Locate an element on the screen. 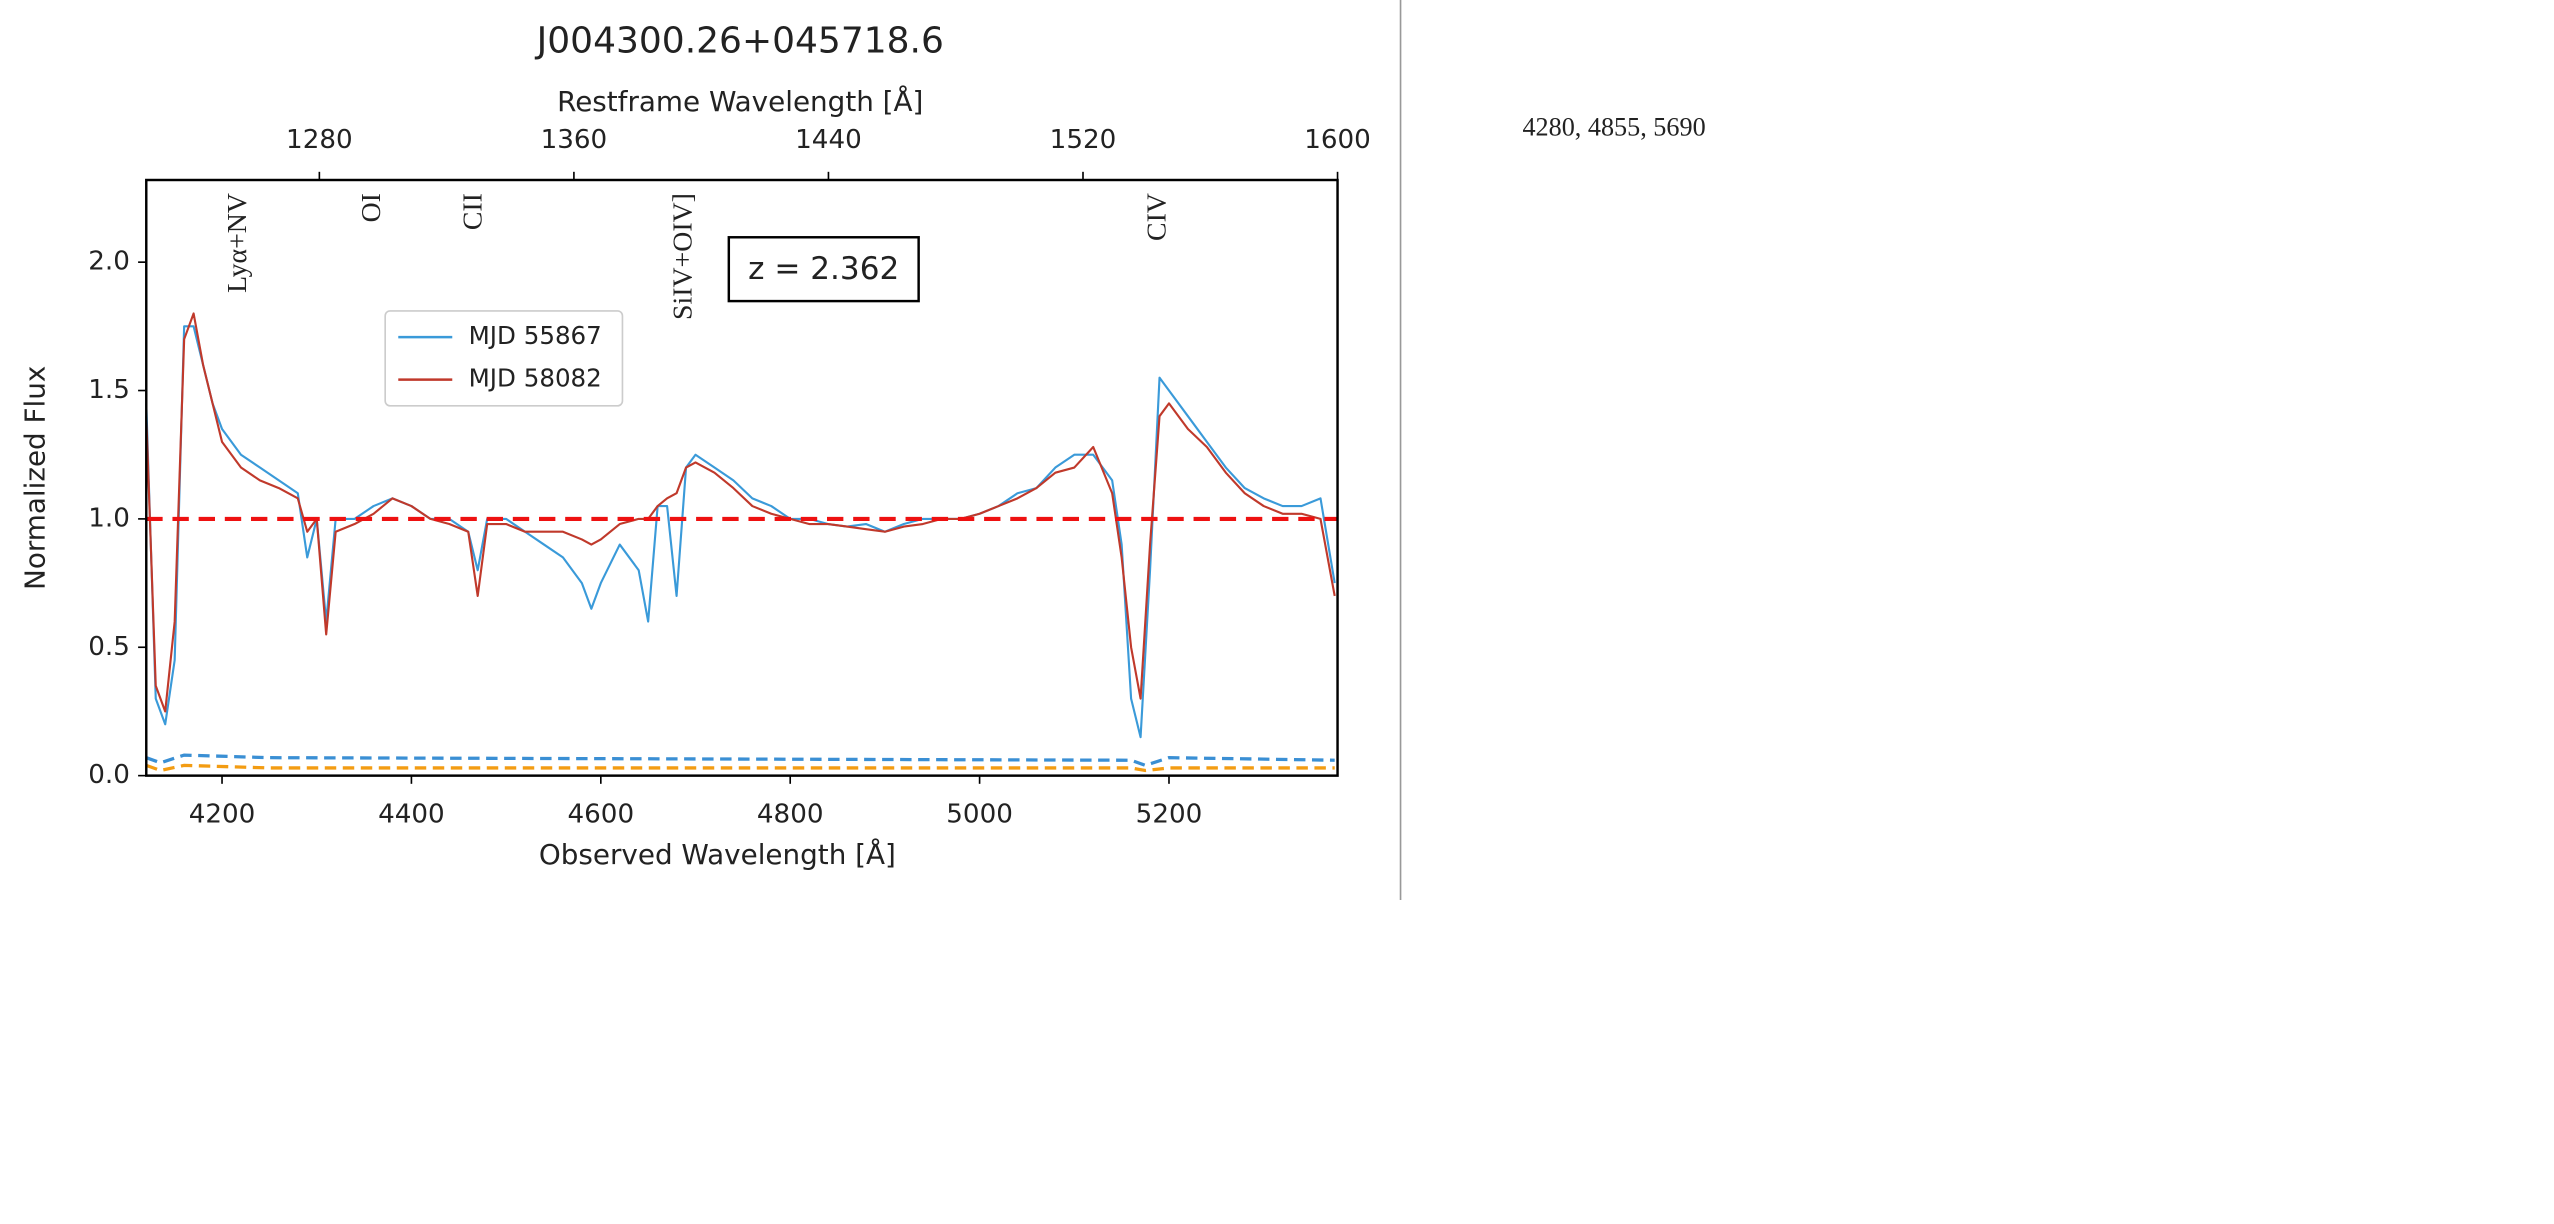 The width and height of the screenshot is (2554, 1224). y-tick-label: 2.0 is located at coordinates (109, 262).